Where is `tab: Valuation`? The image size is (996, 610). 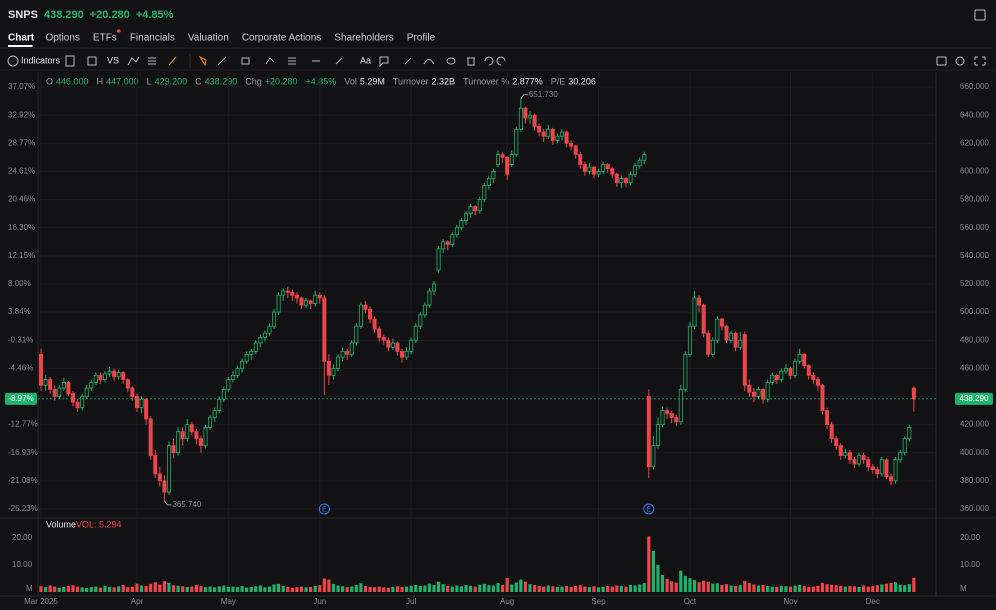 tab: Valuation is located at coordinates (208, 38).